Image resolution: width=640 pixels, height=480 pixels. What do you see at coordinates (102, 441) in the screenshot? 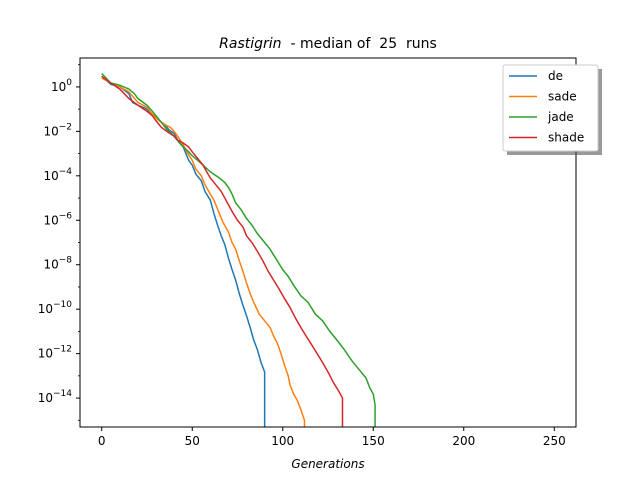
I see `x-tick-label: 0` at bounding box center [102, 441].